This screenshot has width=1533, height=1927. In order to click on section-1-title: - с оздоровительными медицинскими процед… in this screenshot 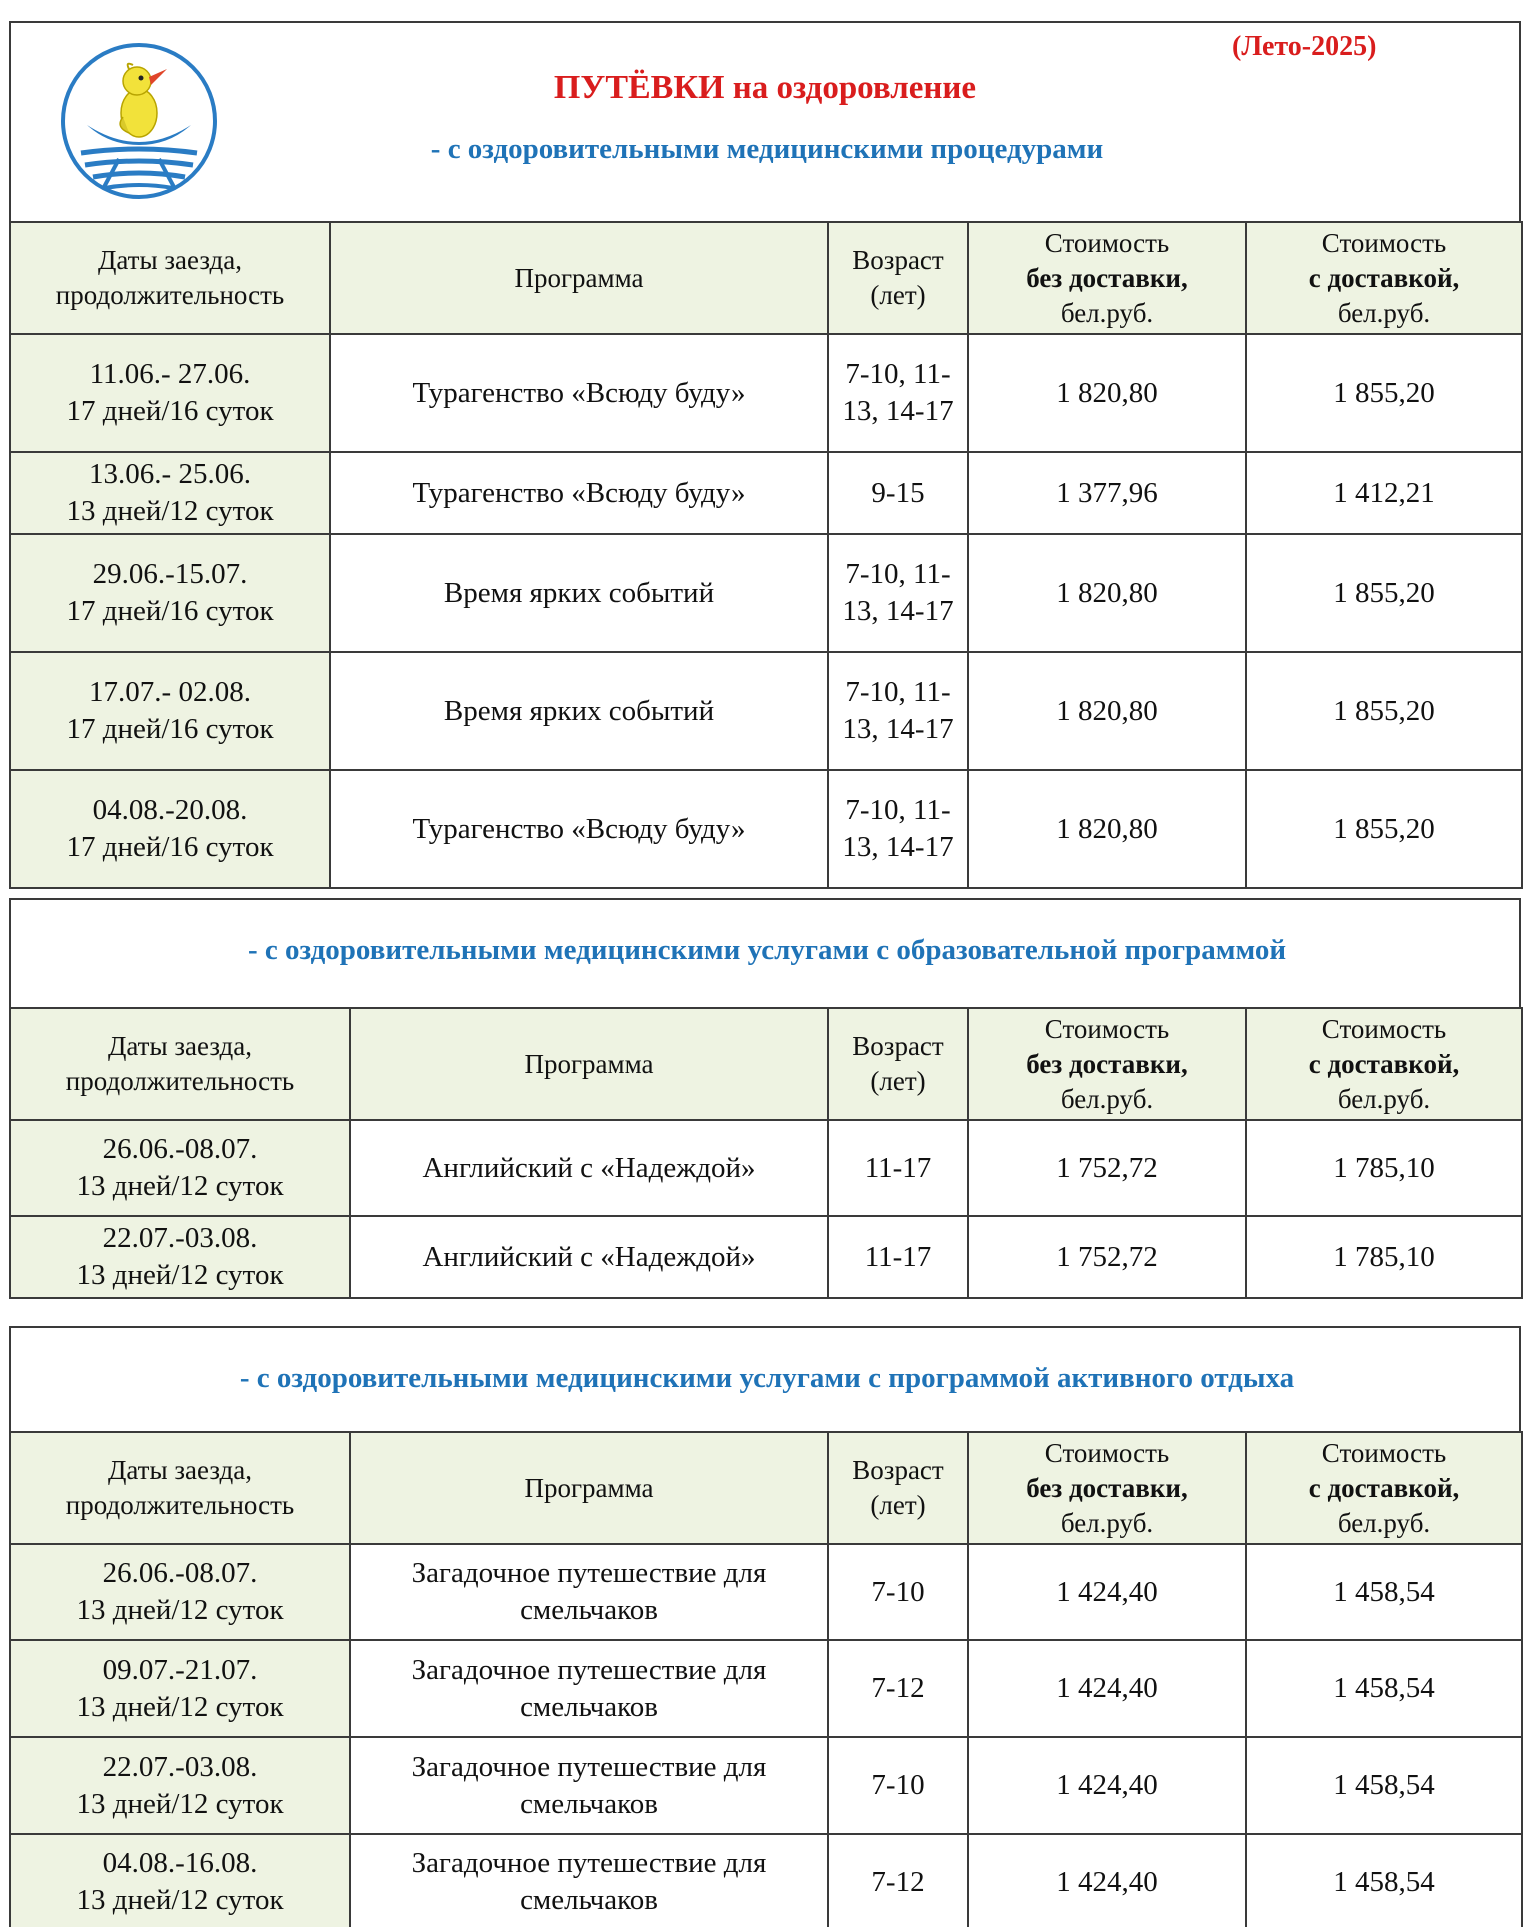, I will do `click(767, 149)`.